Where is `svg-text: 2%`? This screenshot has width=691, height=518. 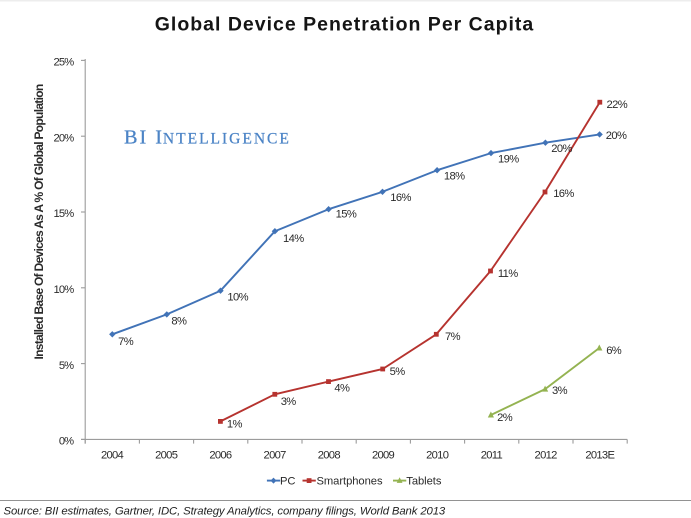
svg-text: 2% is located at coordinates (505, 418).